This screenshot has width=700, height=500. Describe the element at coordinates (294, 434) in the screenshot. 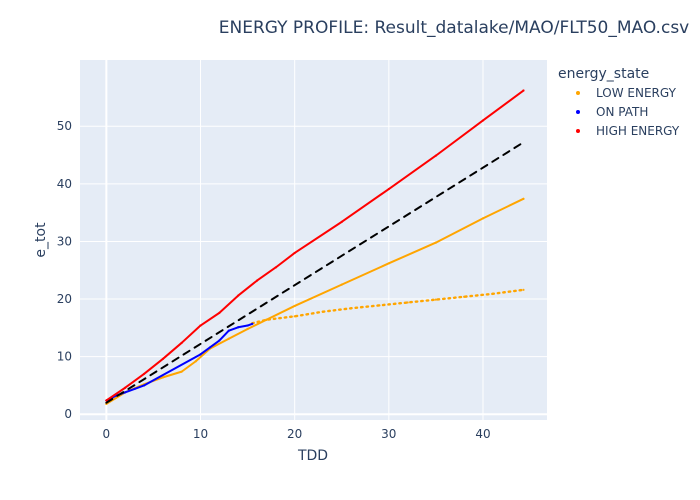

I see `x-tick-label: 20` at that location.